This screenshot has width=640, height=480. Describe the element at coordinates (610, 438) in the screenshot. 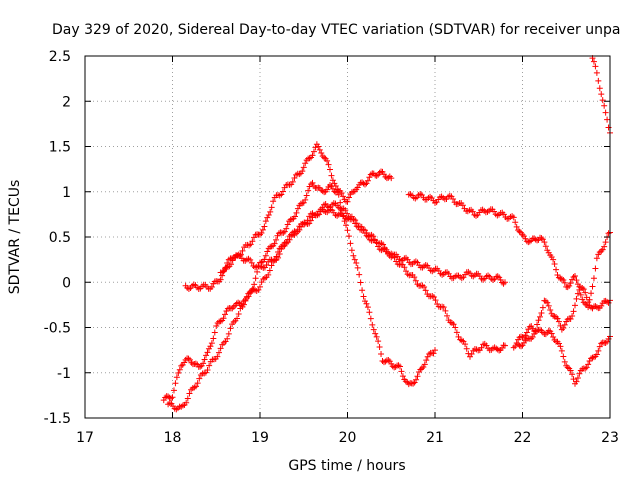

I see `x-tick-label: 23` at that location.